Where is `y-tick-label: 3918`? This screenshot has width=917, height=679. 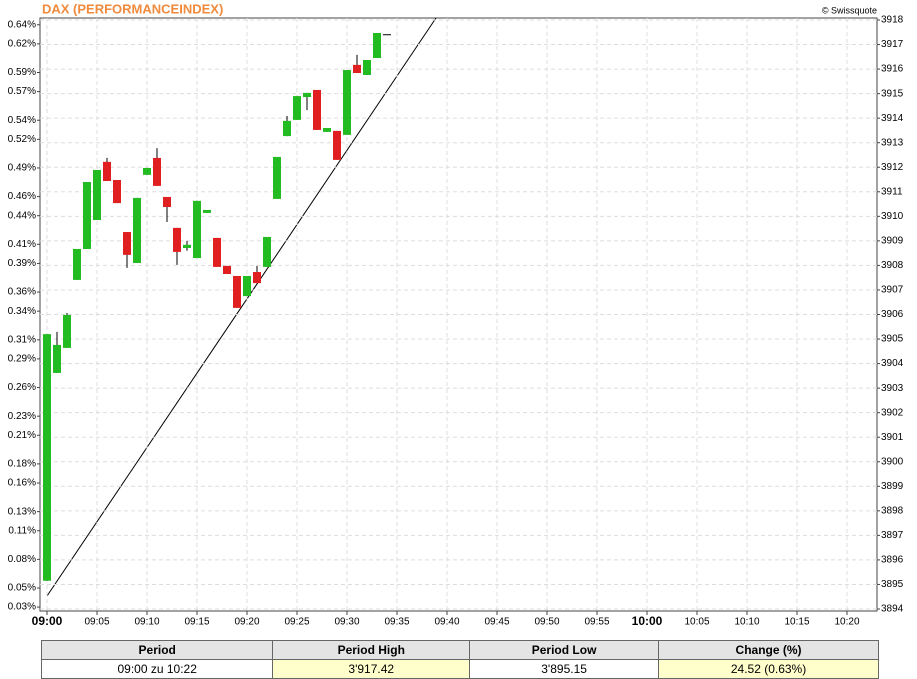 y-tick-label: 3918 is located at coordinates (892, 20).